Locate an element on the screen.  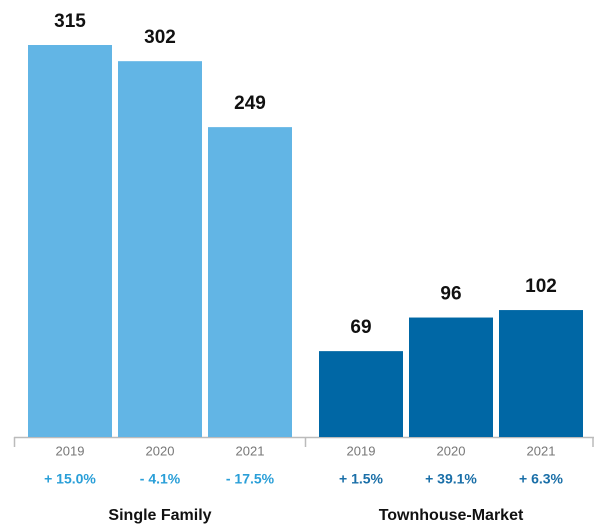
value-label: 249 is located at coordinates (250, 103).